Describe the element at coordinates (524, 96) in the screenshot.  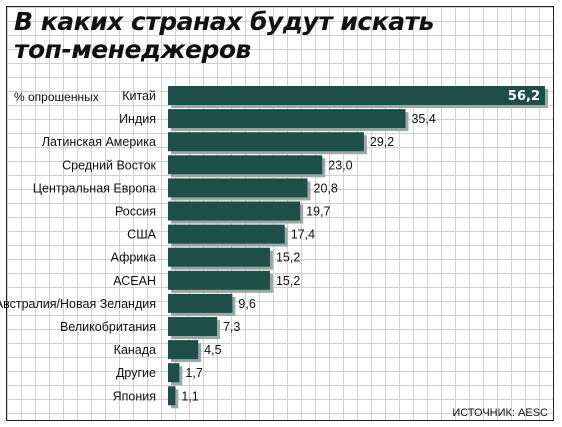
I see `value-label: 56,2` at that location.